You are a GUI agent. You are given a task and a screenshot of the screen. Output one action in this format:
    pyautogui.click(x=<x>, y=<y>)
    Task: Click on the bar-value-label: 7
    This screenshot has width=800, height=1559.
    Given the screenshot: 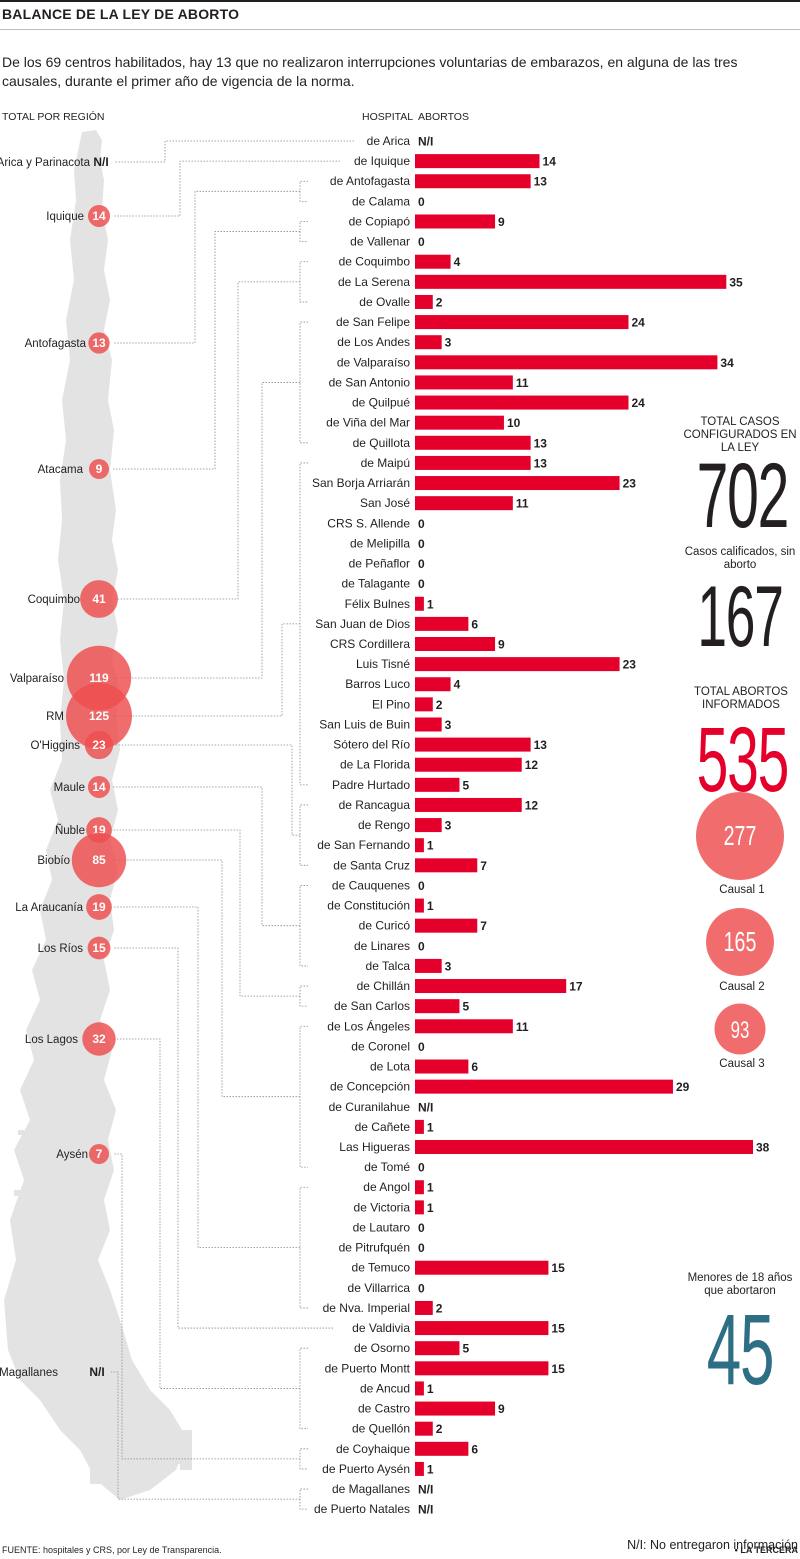 What is the action you would take?
    pyautogui.click(x=483, y=866)
    